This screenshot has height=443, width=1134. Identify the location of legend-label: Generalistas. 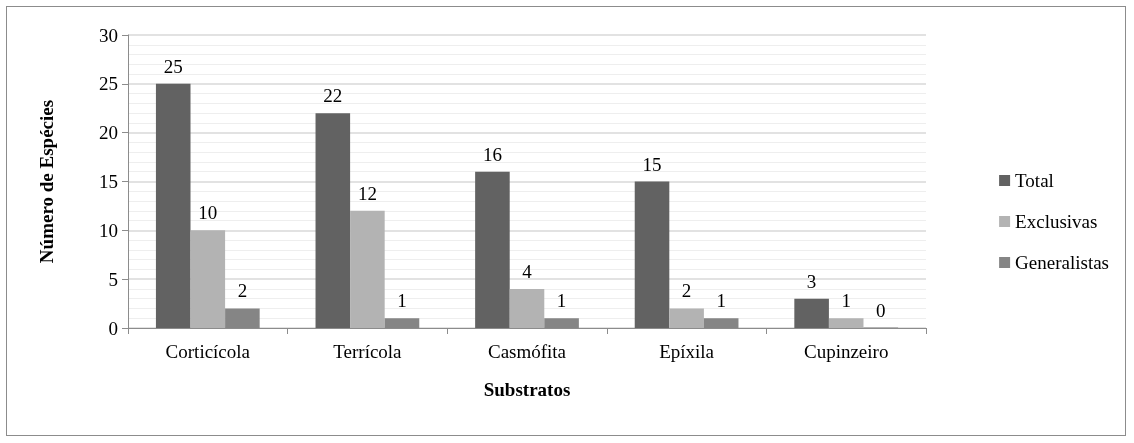
(1062, 262).